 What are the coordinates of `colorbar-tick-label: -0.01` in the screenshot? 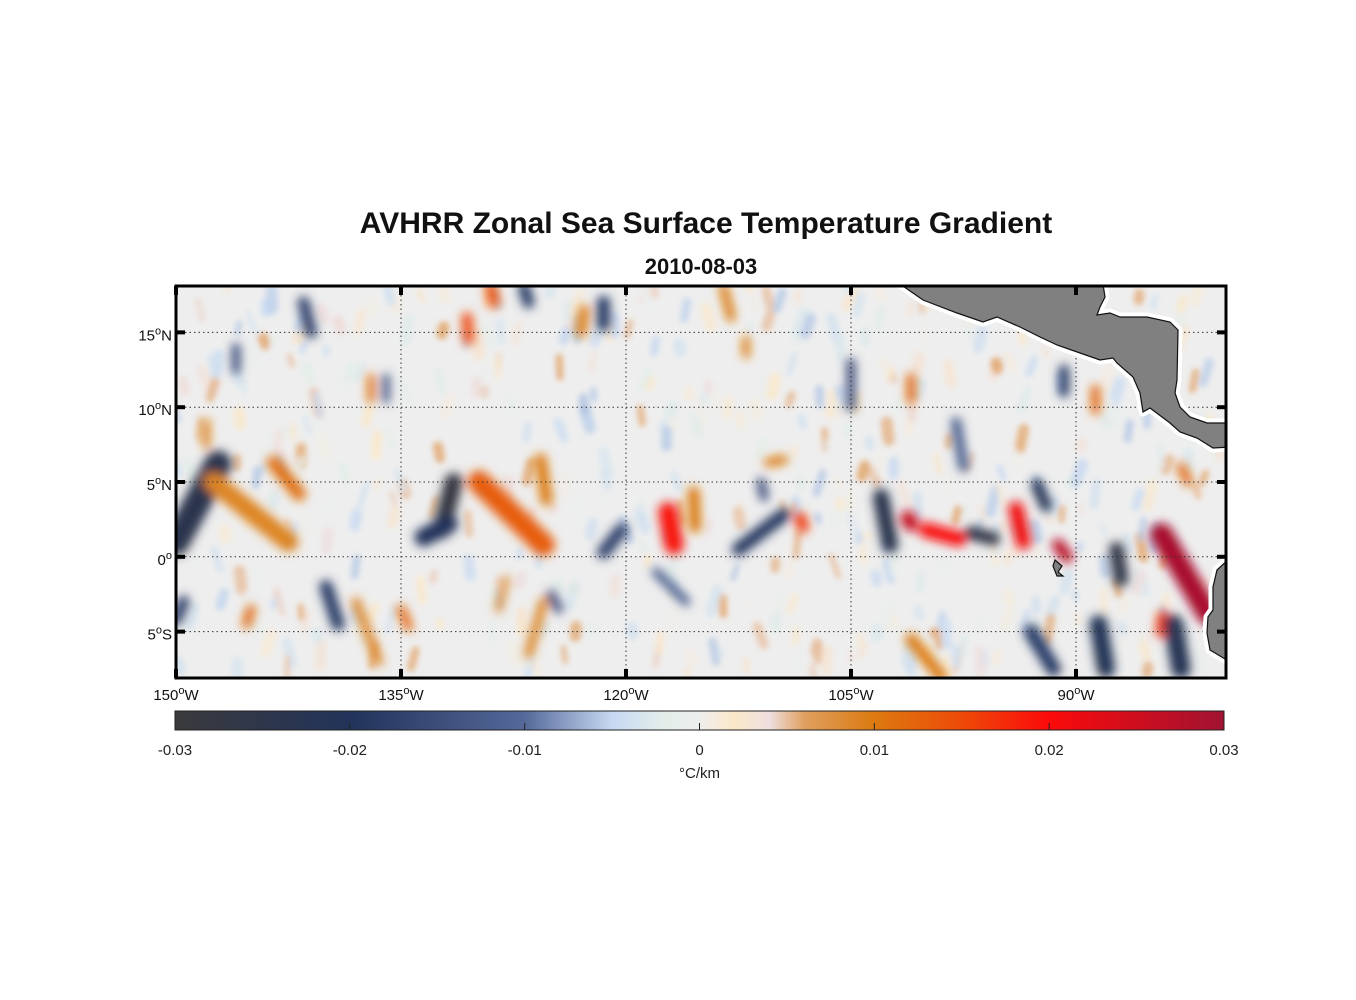 It's located at (525, 750).